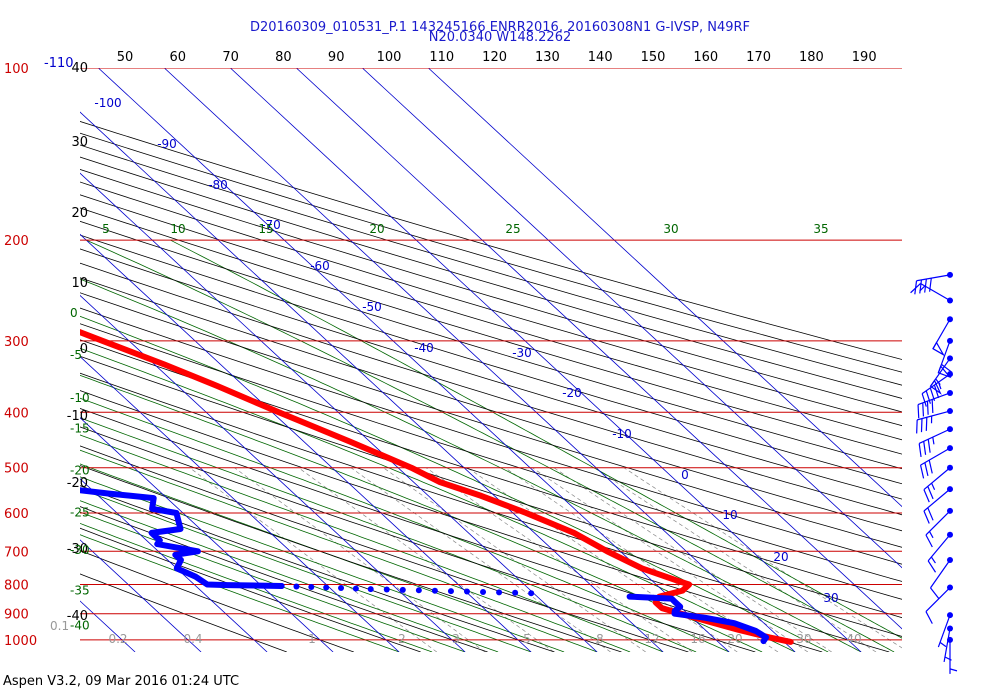  I want to click on dewpoint-profile-upper, so click(182, 538).